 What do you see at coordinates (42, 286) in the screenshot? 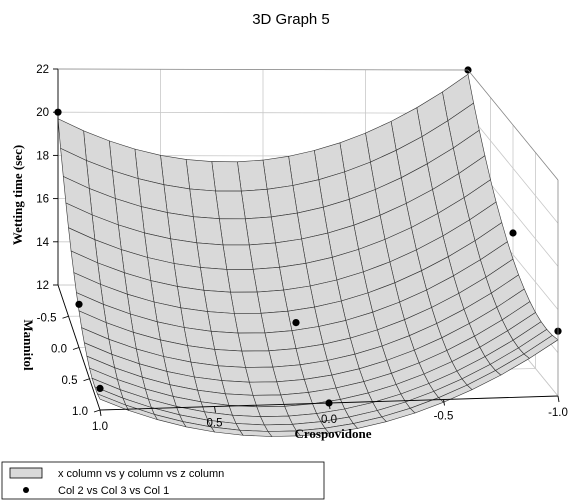
I see `z-tick-label: 12` at bounding box center [42, 286].